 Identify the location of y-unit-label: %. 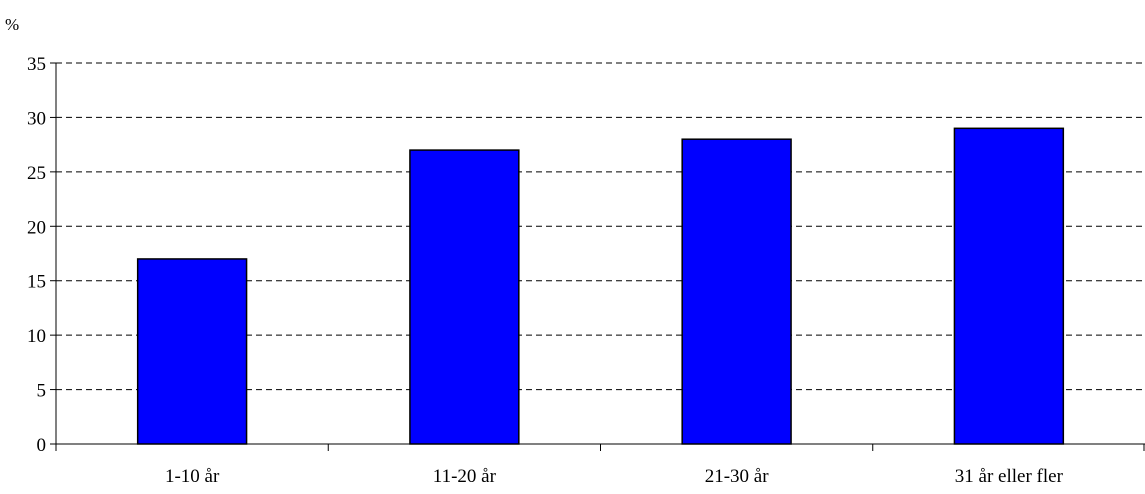
(12, 24).